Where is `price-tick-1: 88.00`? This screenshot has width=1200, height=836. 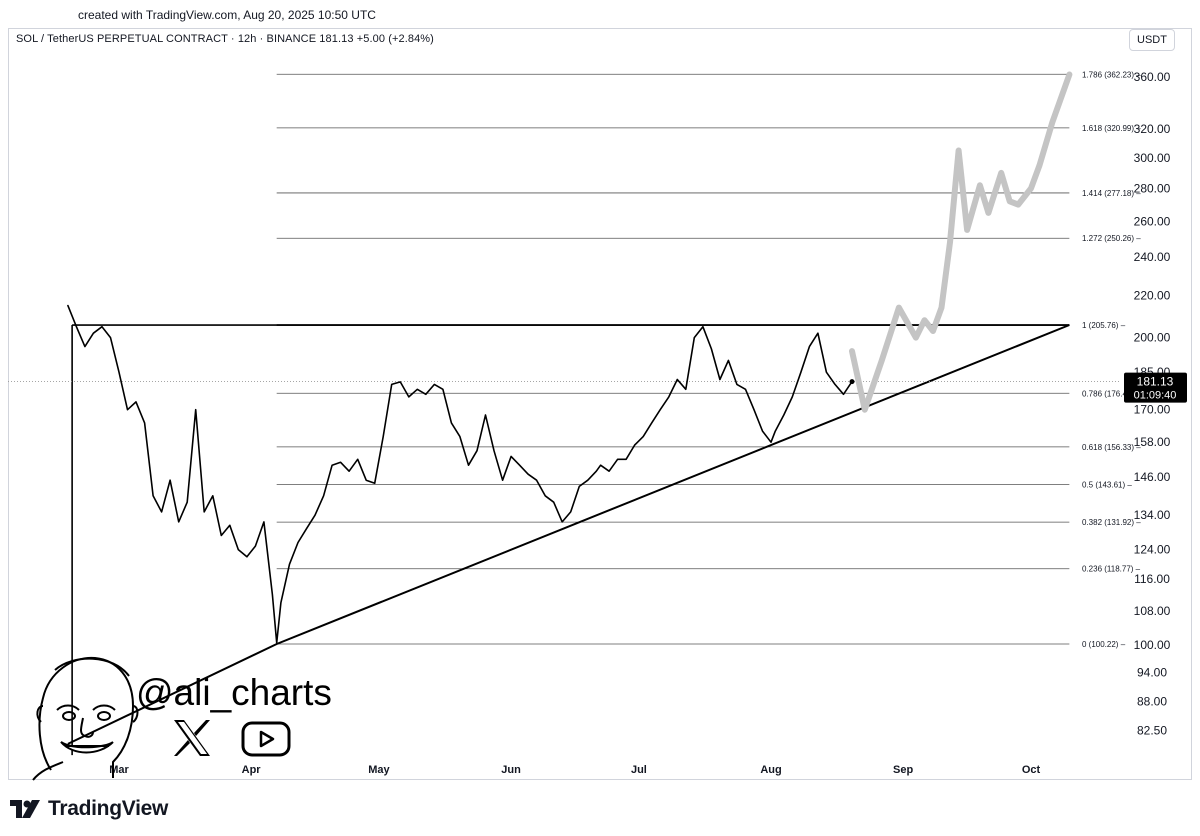
price-tick-1: 88.00 is located at coordinates (1152, 702).